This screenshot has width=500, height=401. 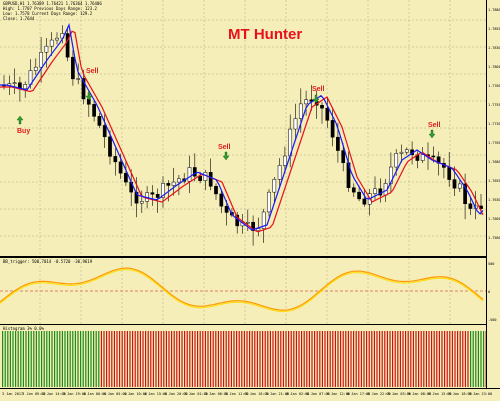 I want to click on price-tick-label: 1.7805, so click(x=494, y=67).